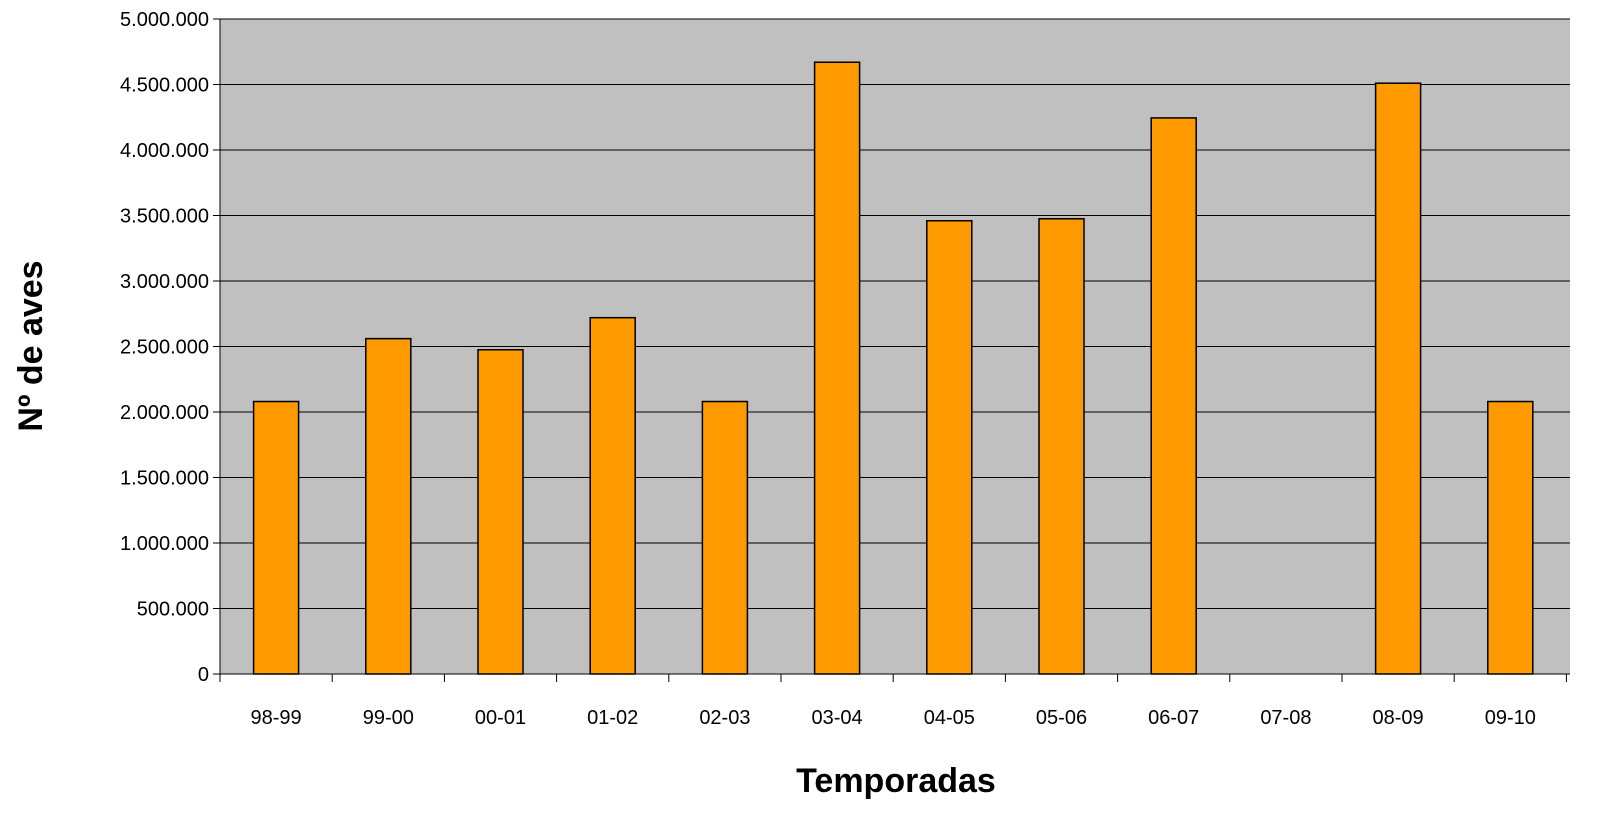 Image resolution: width=1608 pixels, height=820 pixels. Describe the element at coordinates (612, 718) in the screenshot. I see `x-tick-label: 01-02` at that location.